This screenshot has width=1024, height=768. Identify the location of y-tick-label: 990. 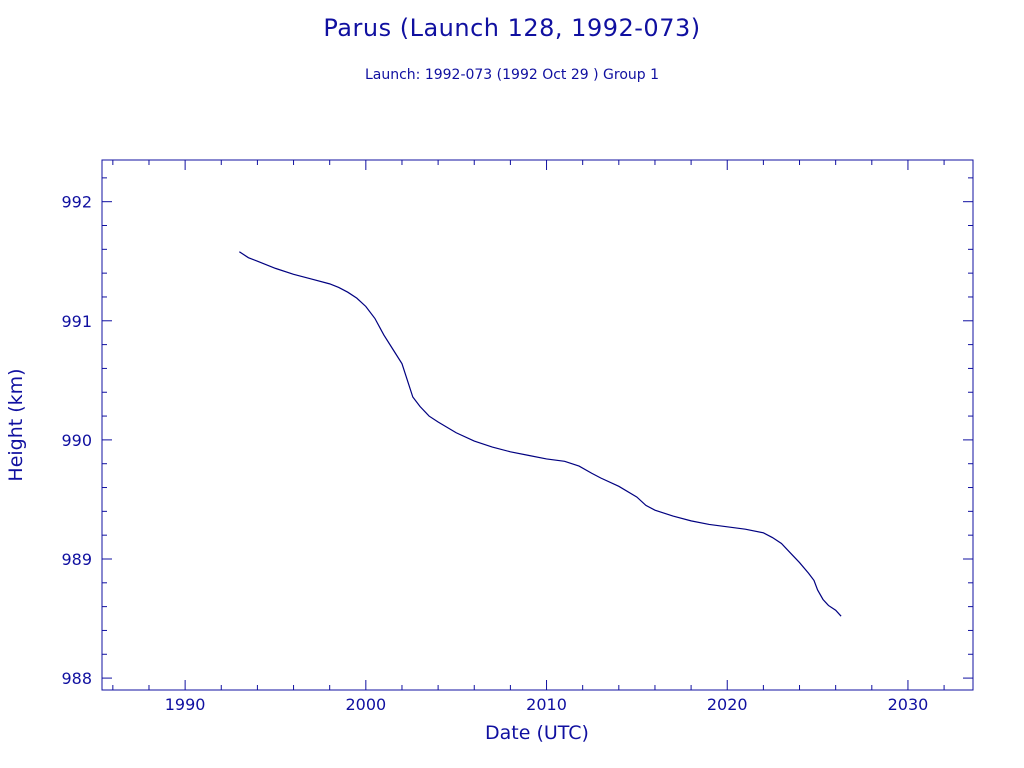
(76, 440).